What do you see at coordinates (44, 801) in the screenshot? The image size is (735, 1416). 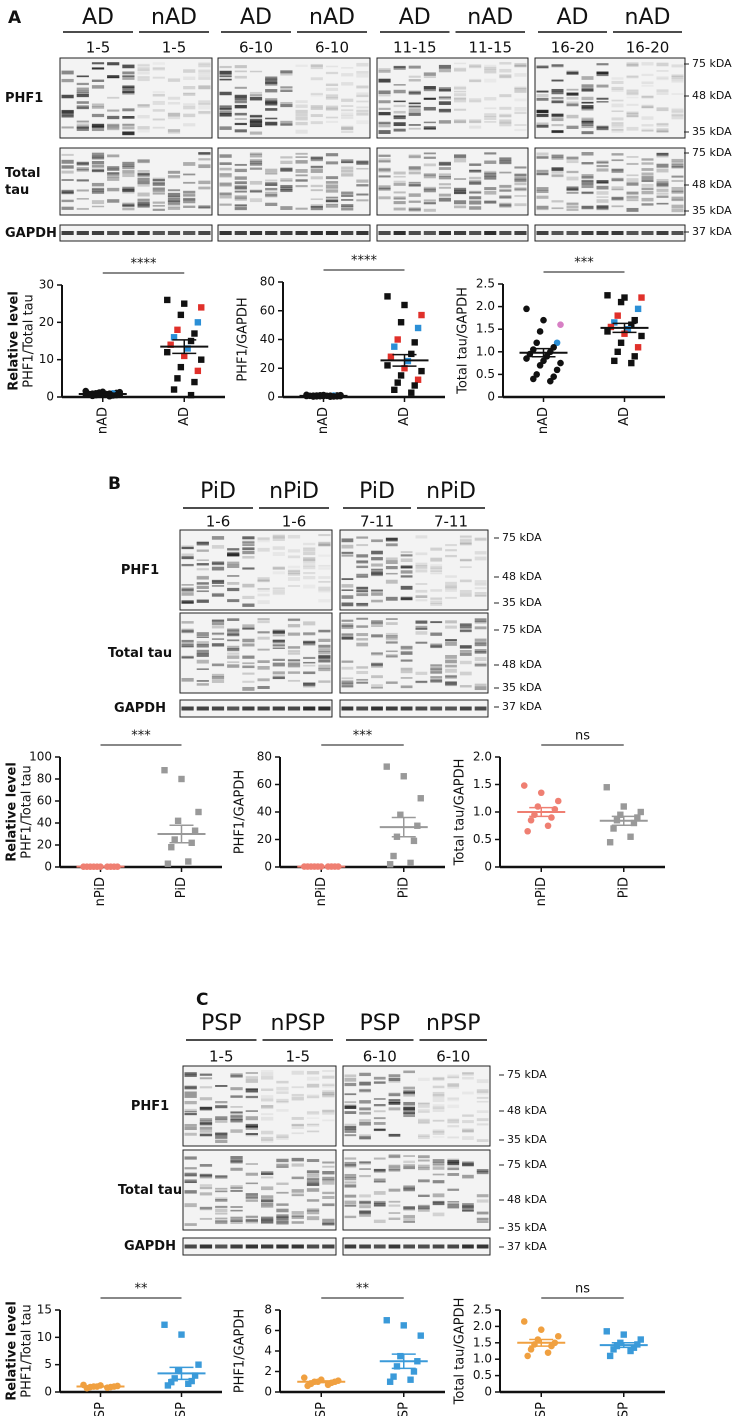 I see `y-tick-label: 60` at bounding box center [44, 801].